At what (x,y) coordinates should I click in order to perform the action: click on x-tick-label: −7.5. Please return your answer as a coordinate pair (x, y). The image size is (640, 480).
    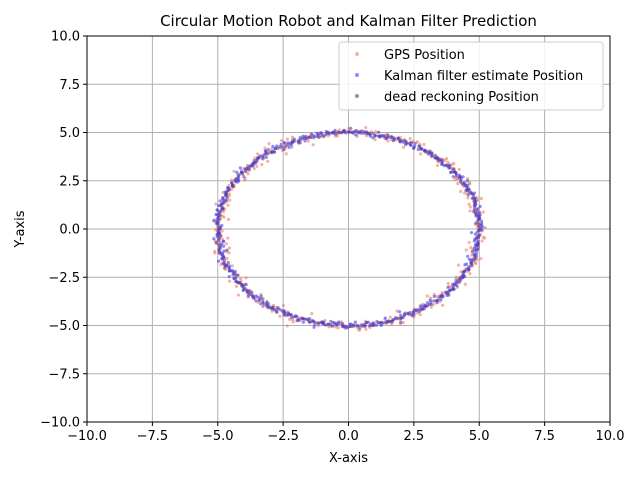
    Looking at the image, I should click on (153, 436).